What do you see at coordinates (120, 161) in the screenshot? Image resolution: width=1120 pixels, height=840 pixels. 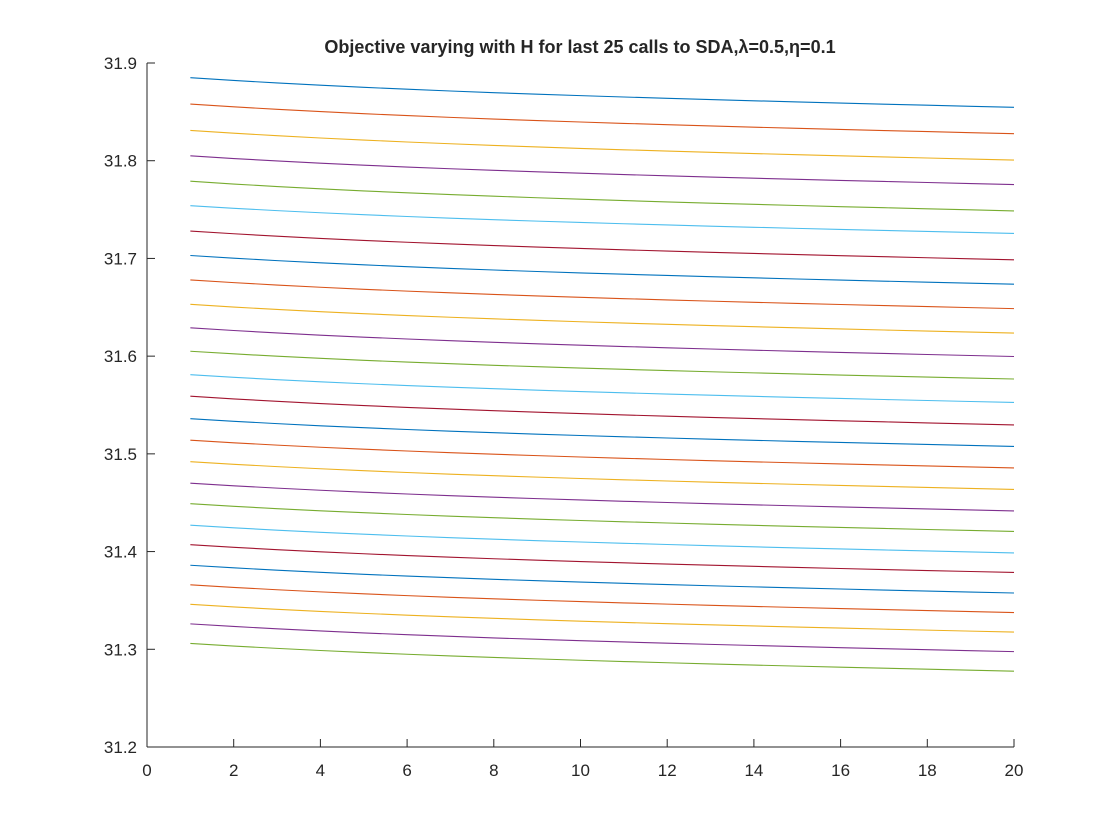 I see `y-tick-label: 31.8` at bounding box center [120, 161].